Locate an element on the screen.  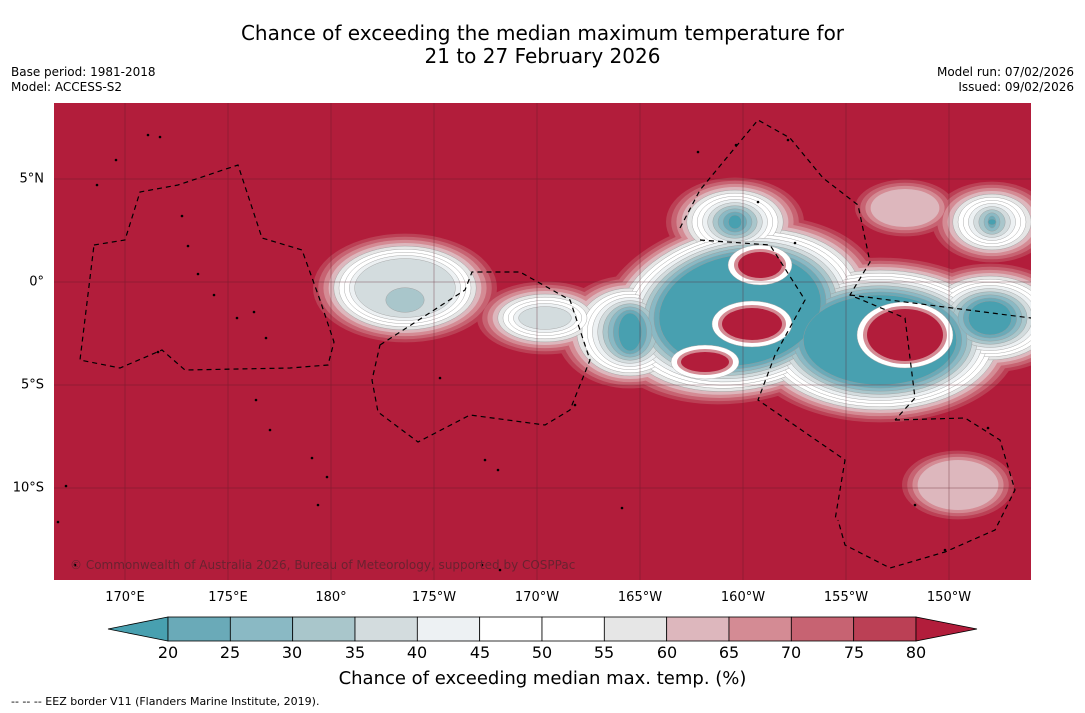
lat-label-0: 0° is located at coordinates (36, 282).